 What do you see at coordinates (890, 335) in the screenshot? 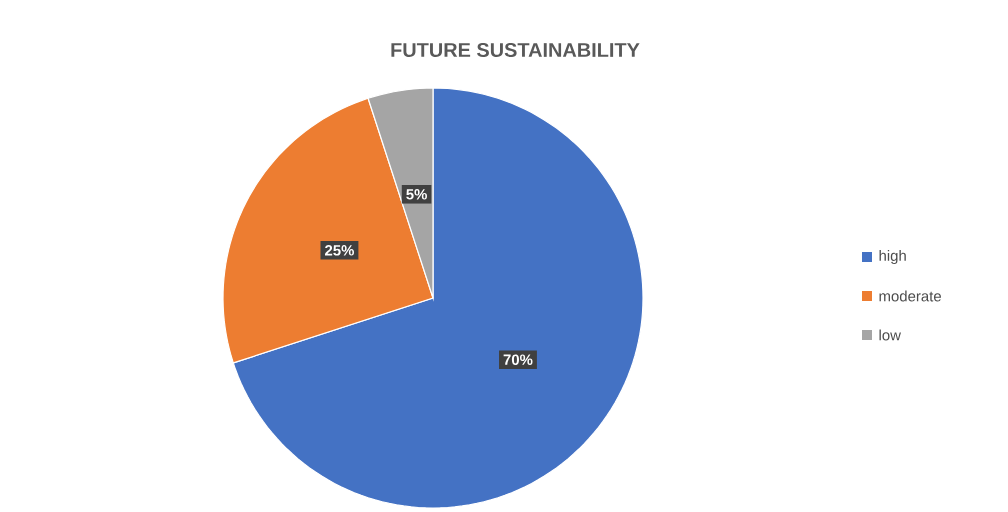
I see `legend-label: low` at bounding box center [890, 335].